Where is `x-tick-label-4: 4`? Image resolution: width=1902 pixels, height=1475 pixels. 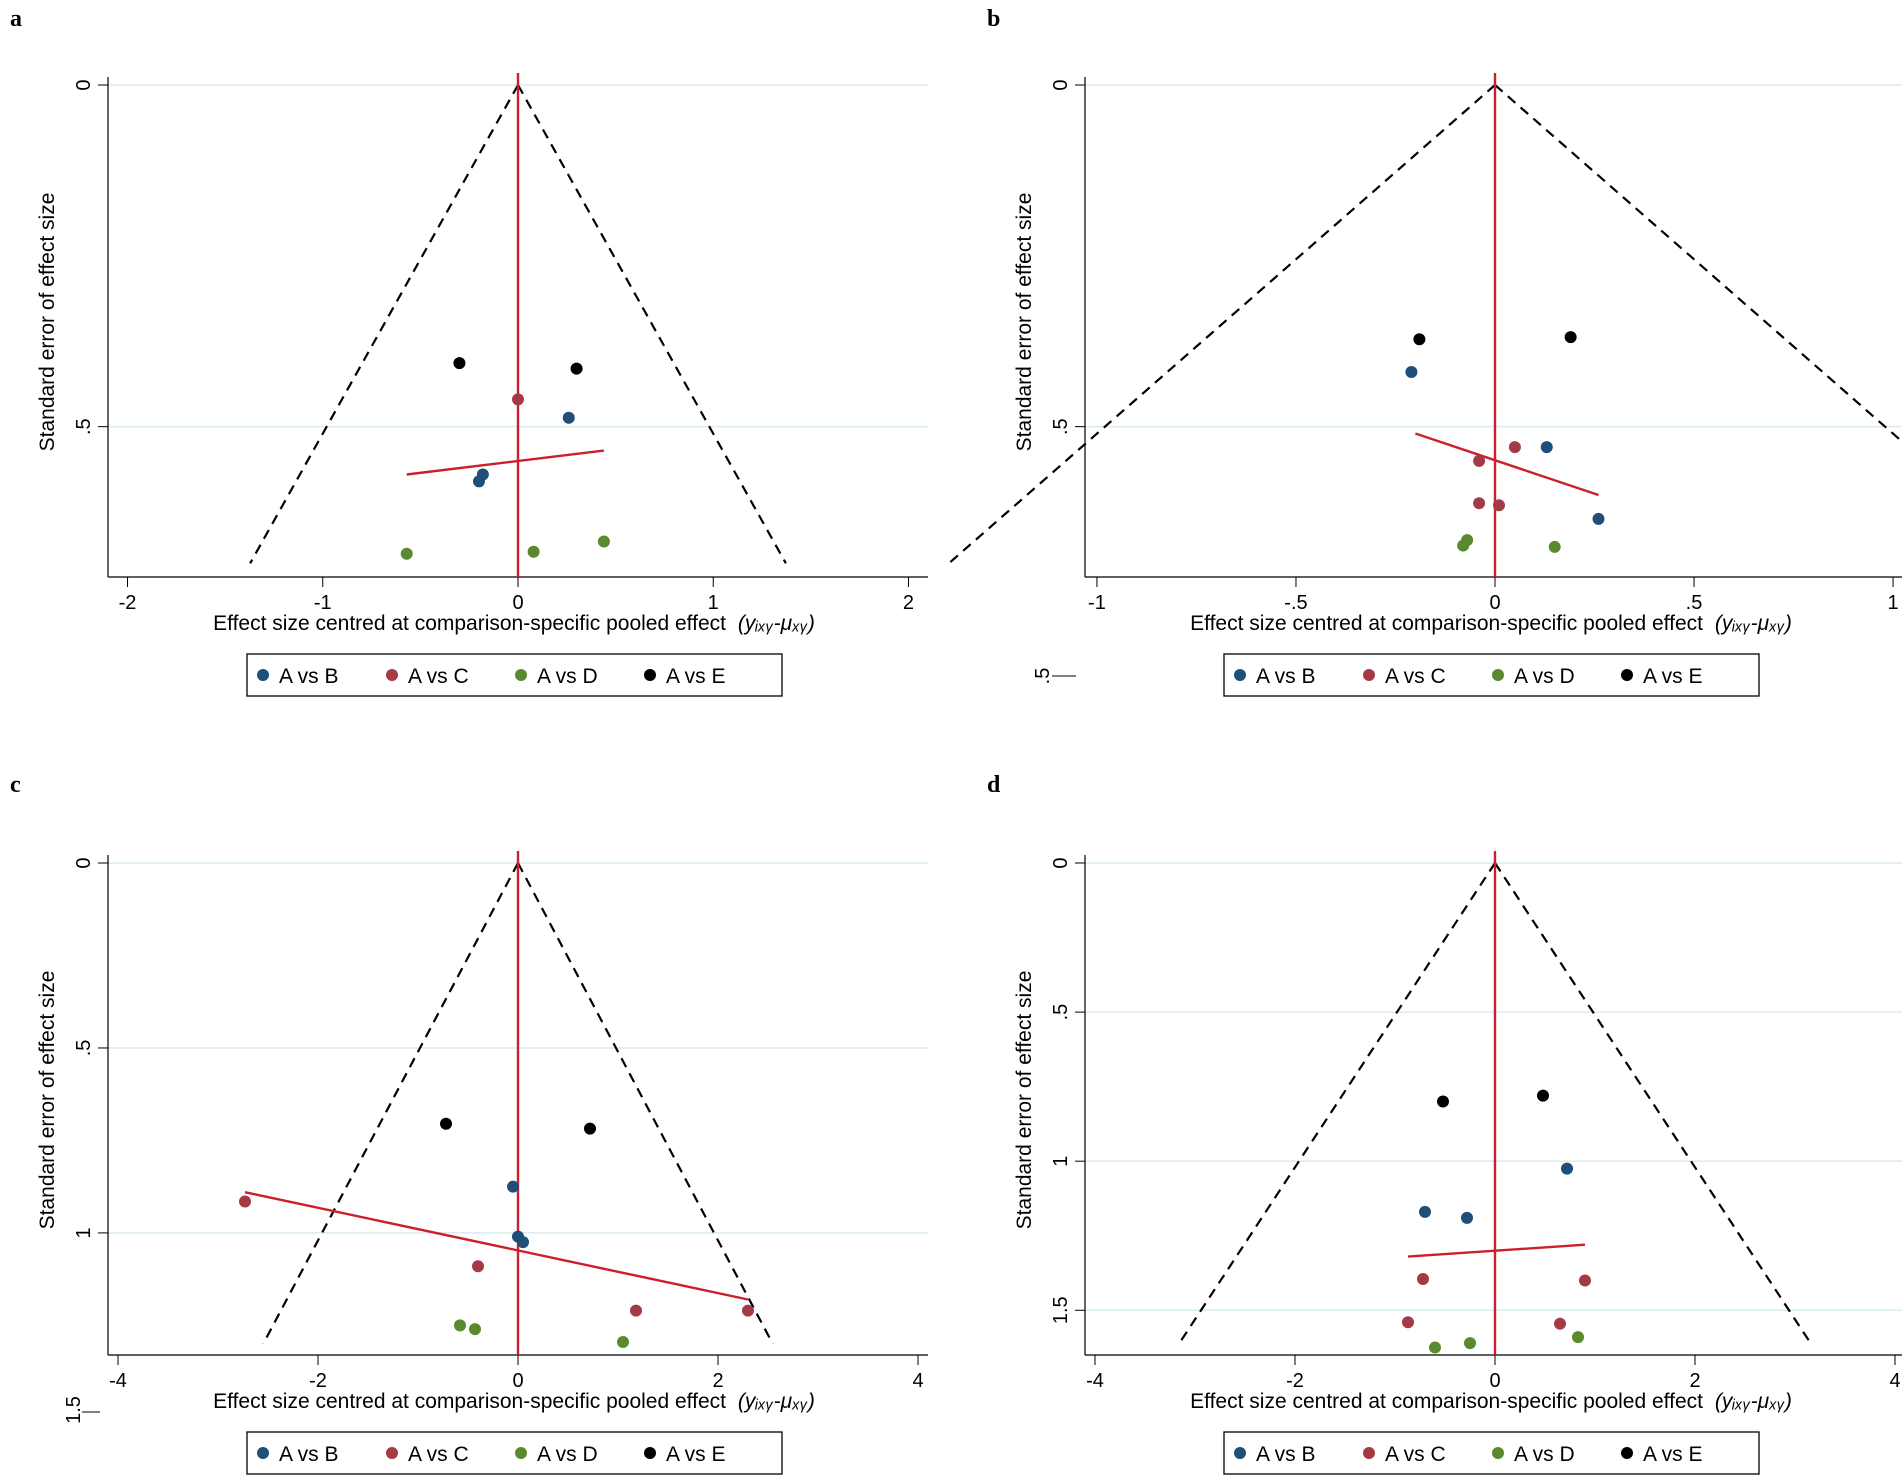
x-tick-label-4: 4 is located at coordinates (917, 1381).